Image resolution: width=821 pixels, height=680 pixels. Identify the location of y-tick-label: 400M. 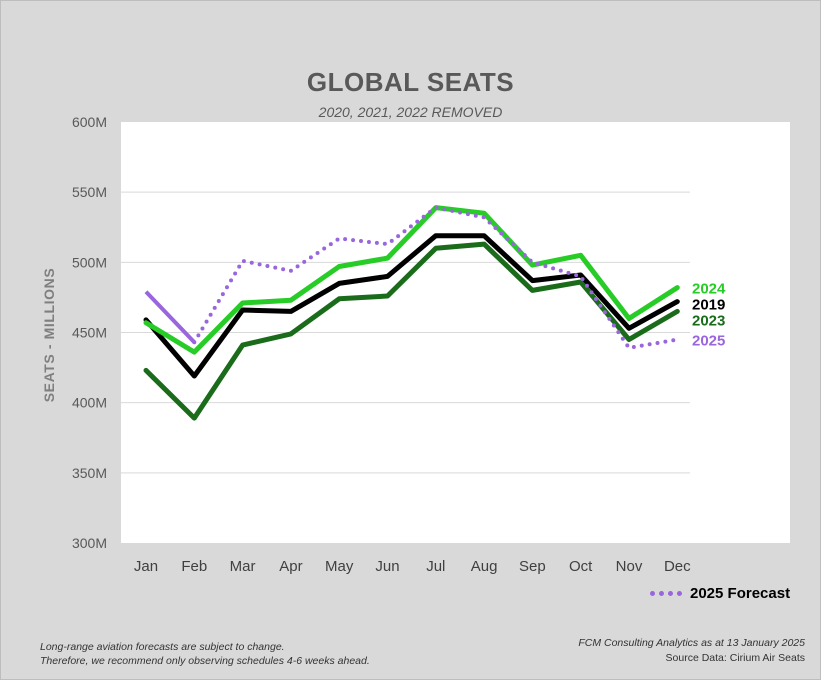
(89, 403).